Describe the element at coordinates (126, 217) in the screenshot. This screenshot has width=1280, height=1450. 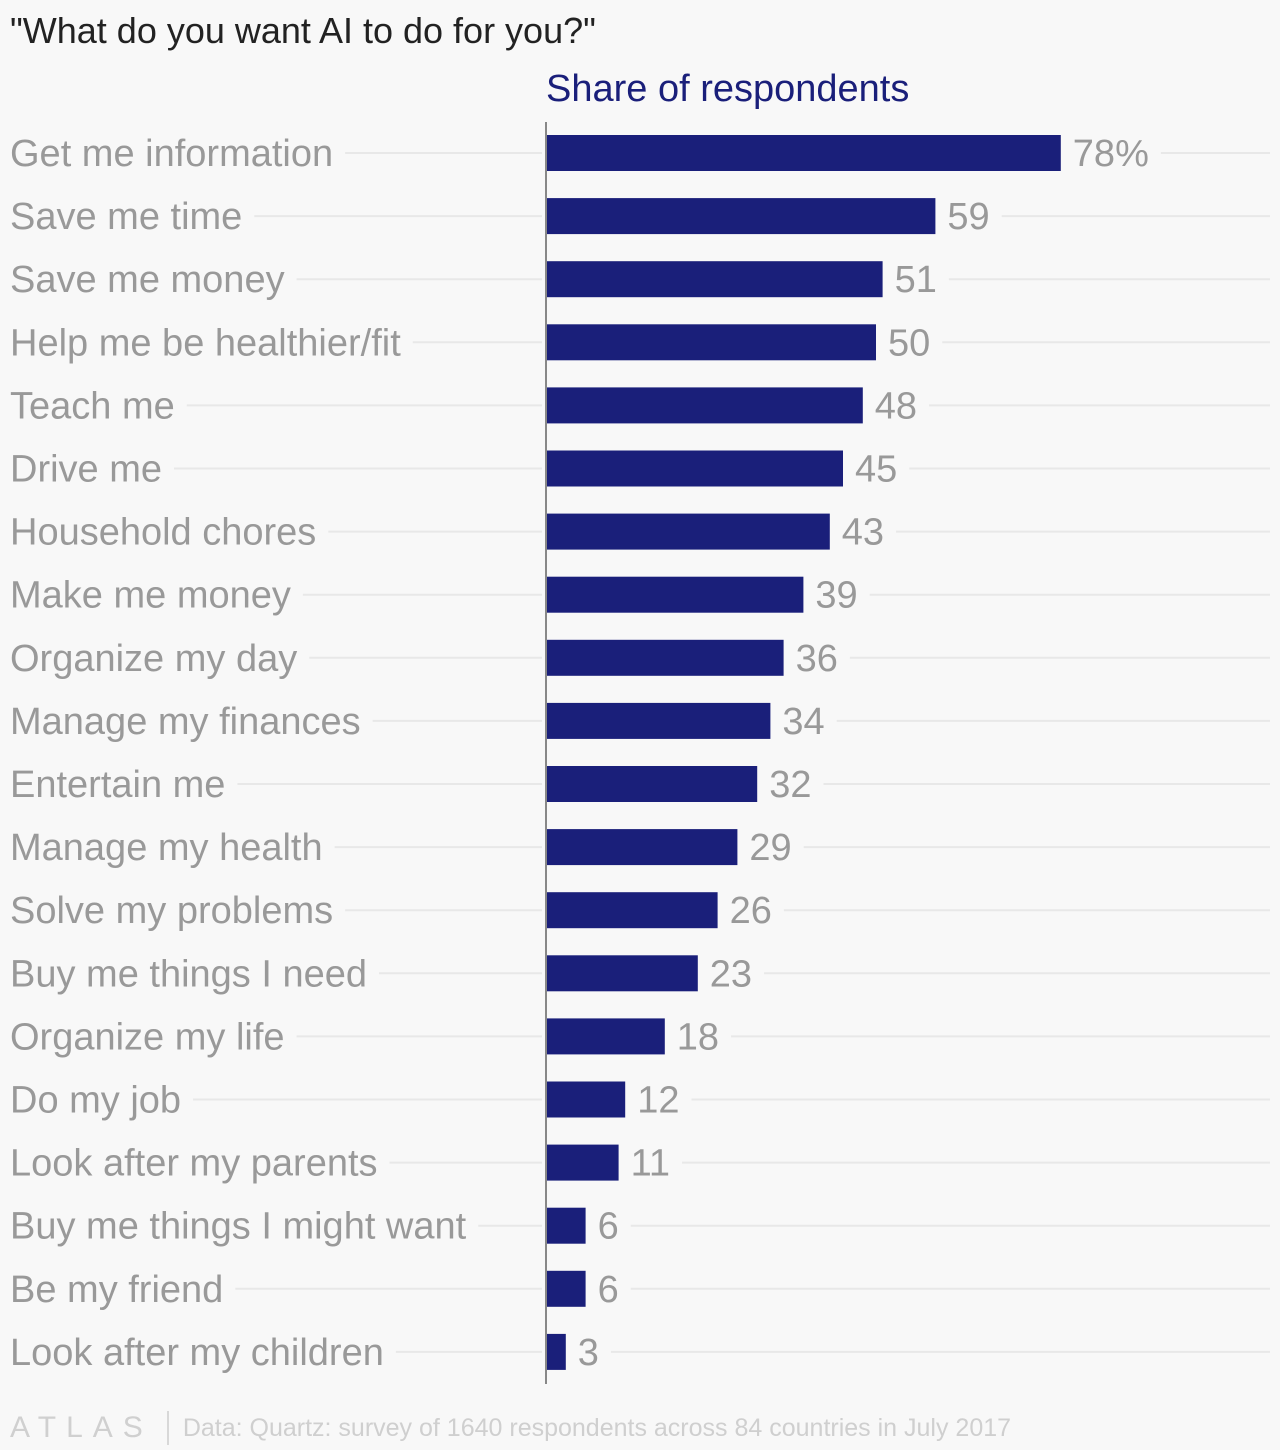
I see `category-label: Save me time` at that location.